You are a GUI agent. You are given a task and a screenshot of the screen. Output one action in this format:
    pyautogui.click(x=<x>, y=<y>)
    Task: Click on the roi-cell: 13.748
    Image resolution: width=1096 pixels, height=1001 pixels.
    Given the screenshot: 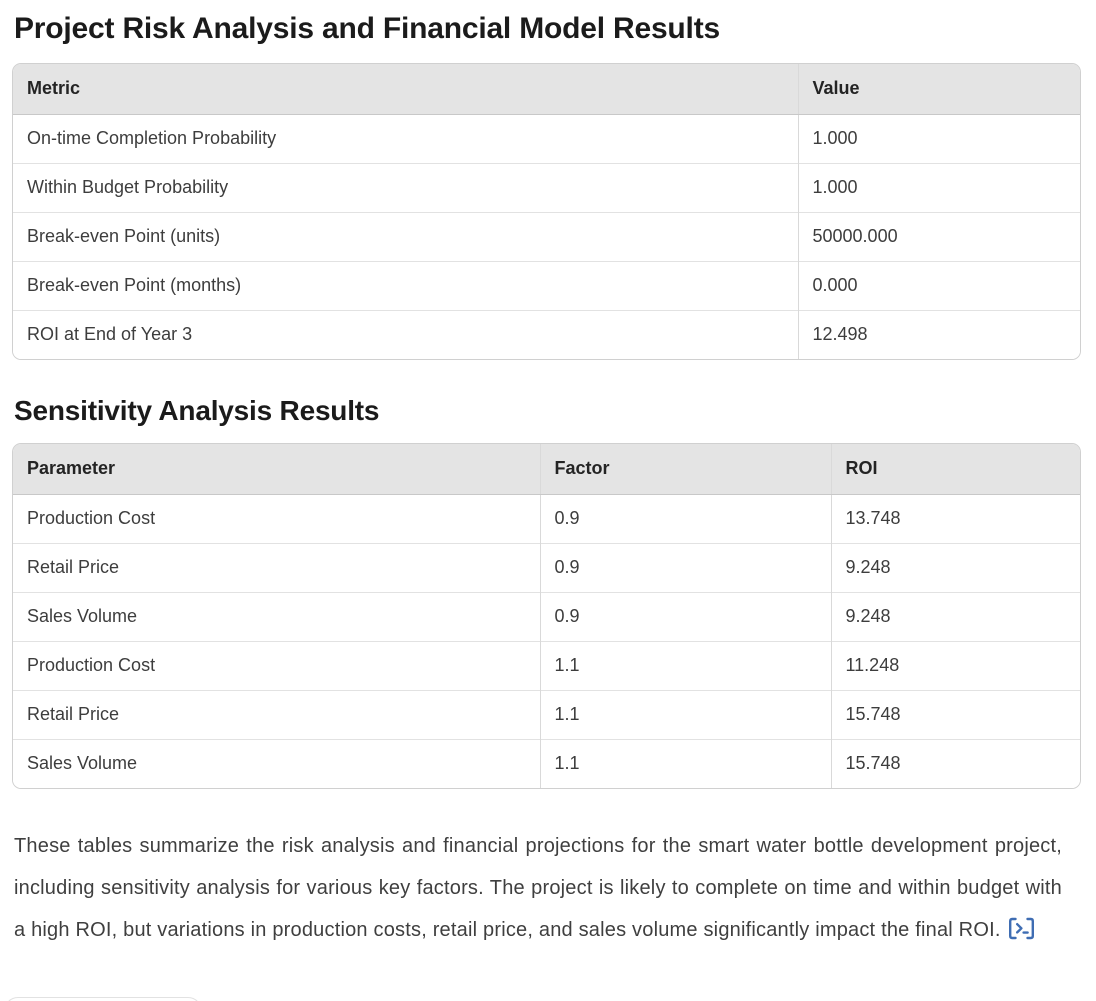 What is the action you would take?
    pyautogui.click(x=955, y=518)
    